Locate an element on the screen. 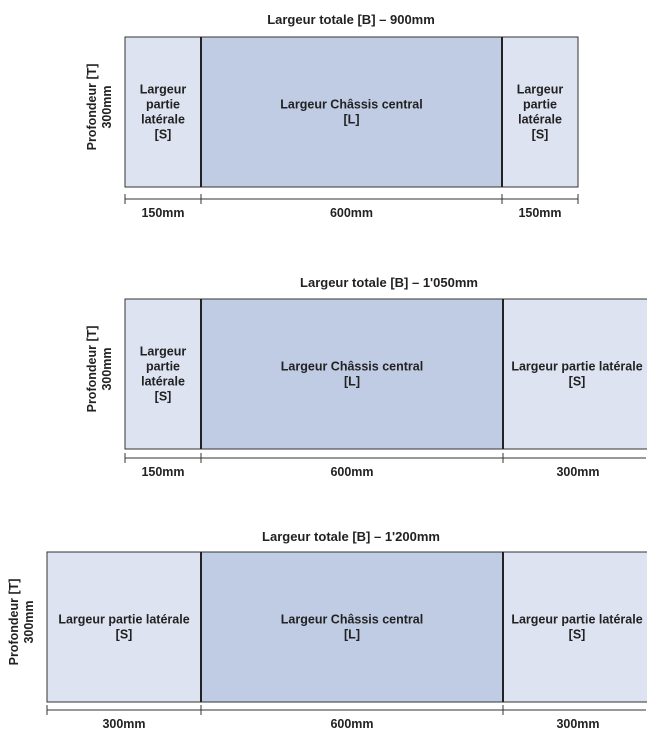  diagram-title: Largeur totale [B] – 1'200mm is located at coordinates (351, 536).